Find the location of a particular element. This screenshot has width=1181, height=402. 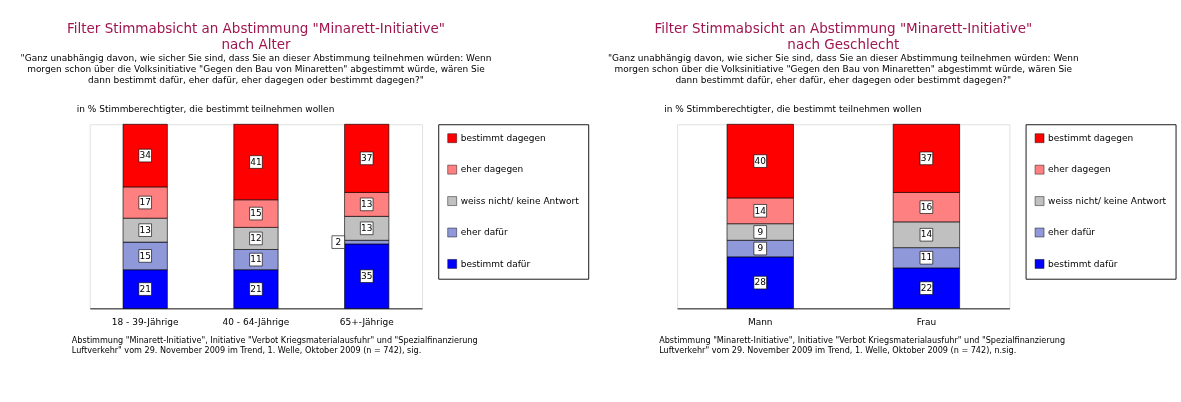

x-tick-label: Mann is located at coordinates (760, 322).